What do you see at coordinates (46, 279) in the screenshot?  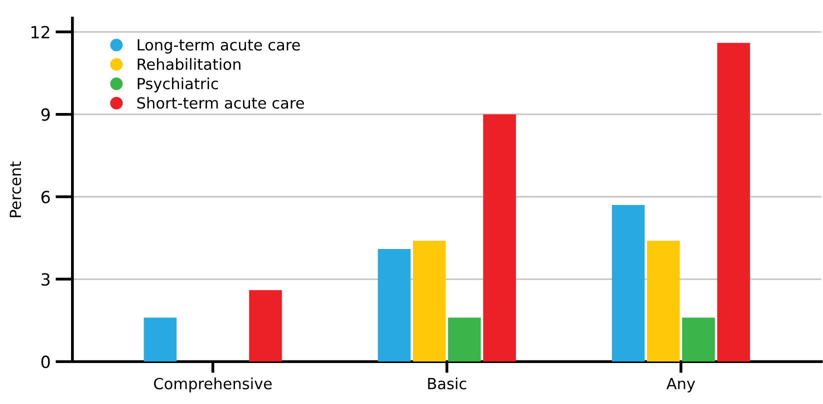 I see `y-tick-label: 3` at bounding box center [46, 279].